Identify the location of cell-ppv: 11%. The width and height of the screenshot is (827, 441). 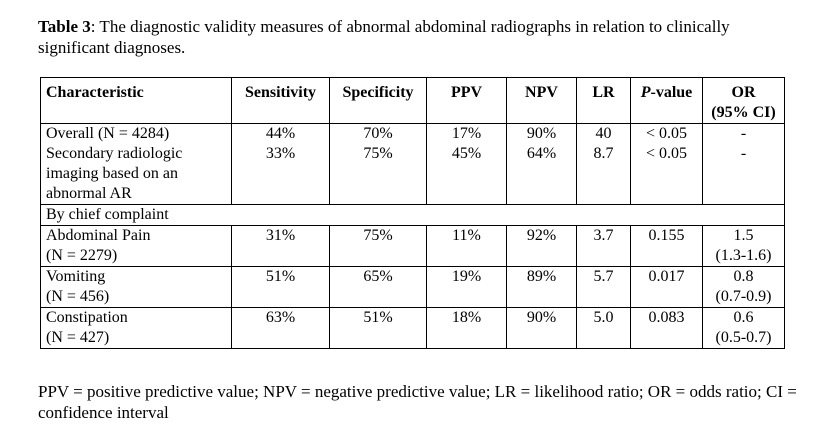
(466, 246).